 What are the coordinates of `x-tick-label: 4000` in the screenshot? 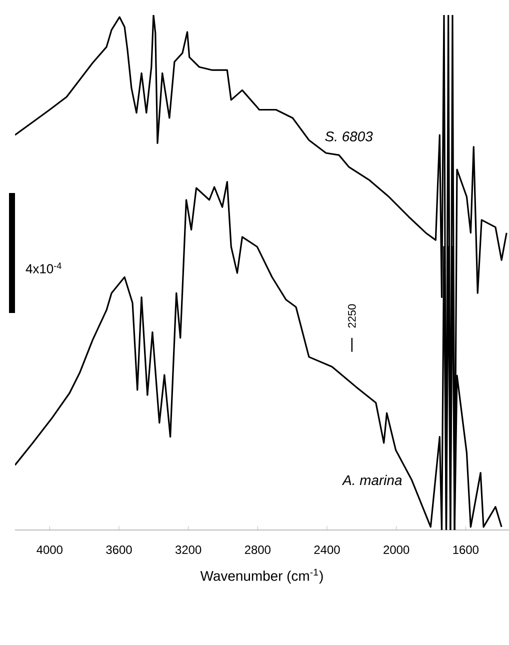 It's located at (49, 550).